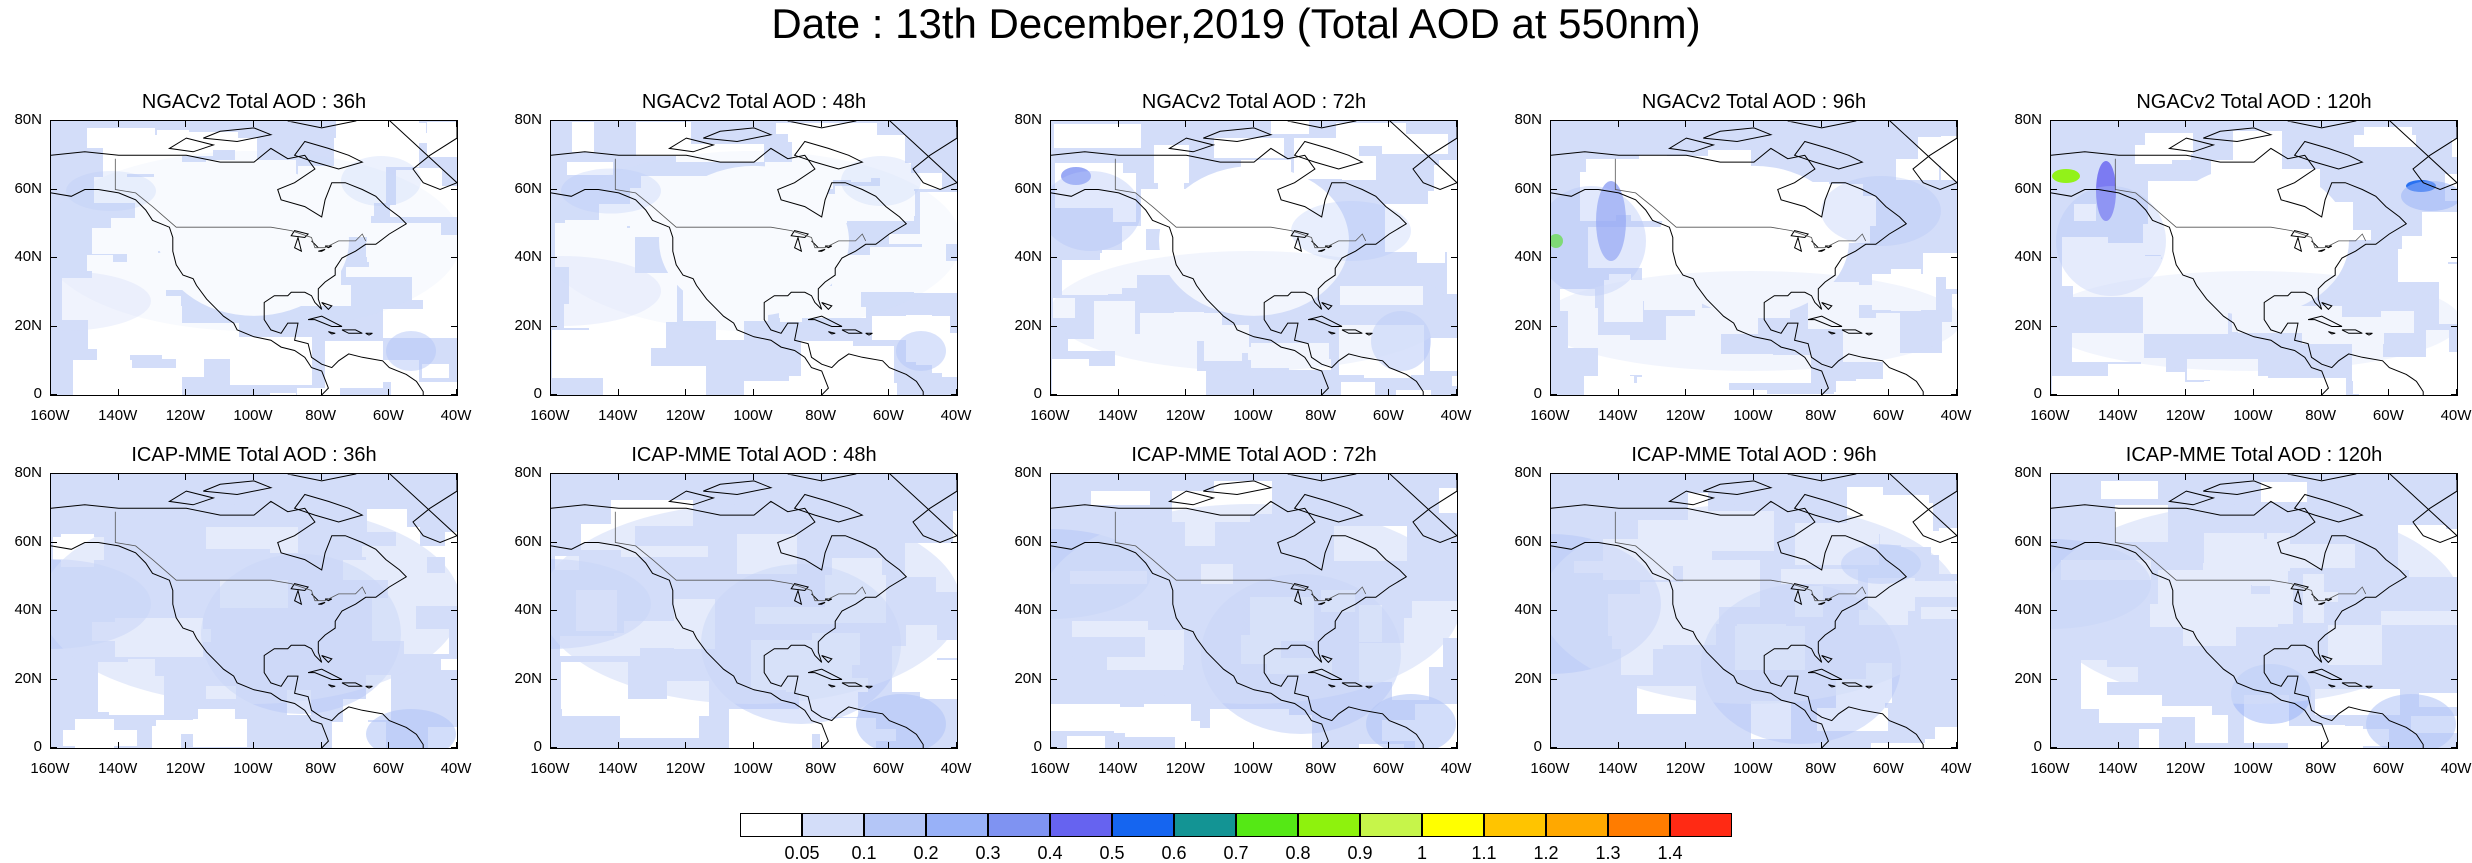 This screenshot has width=2472, height=863. I want to click on lon-tick-label: 120W, so click(685, 415).